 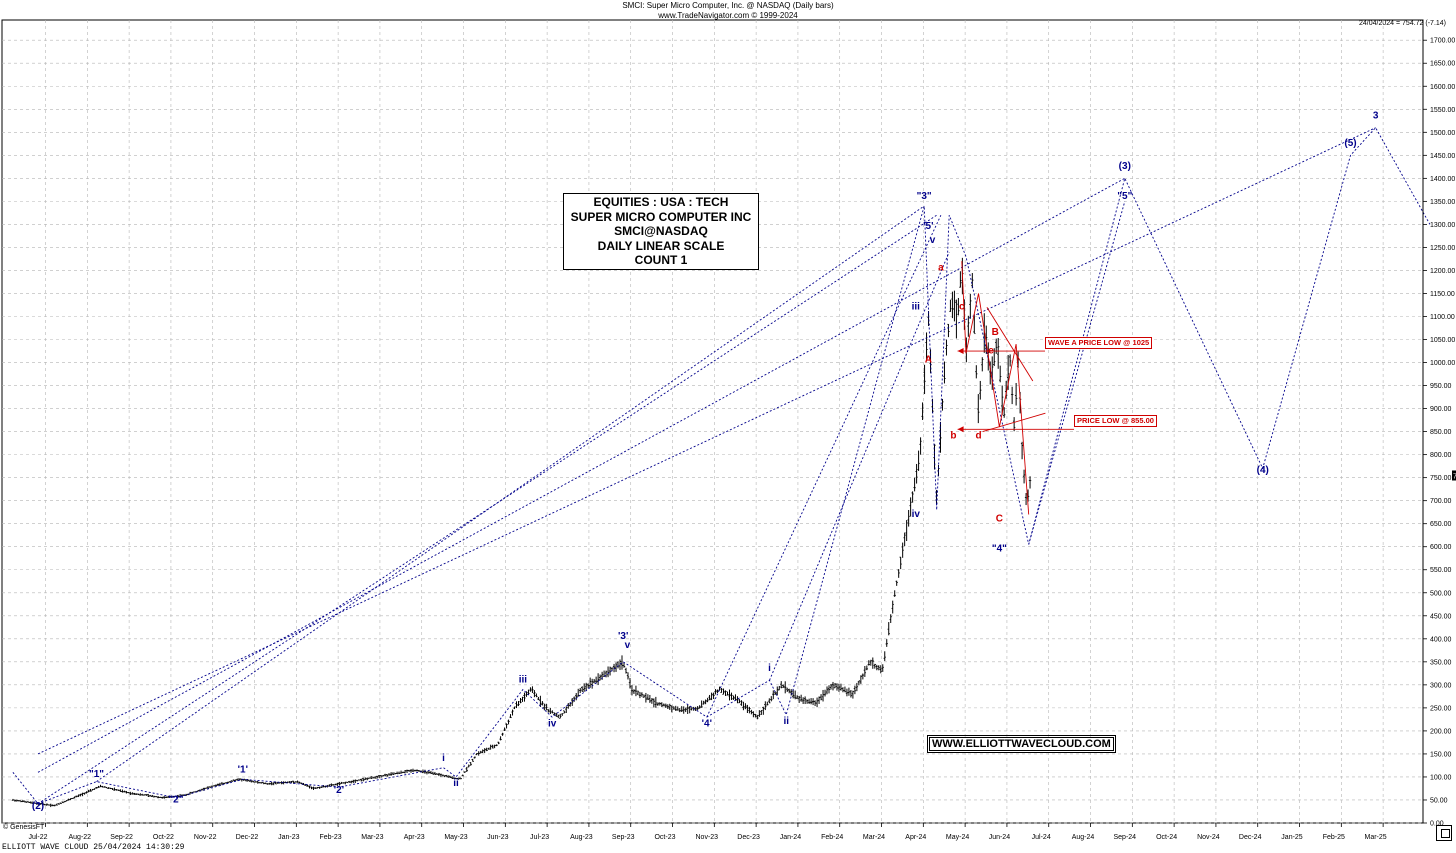 What do you see at coordinates (1441, 754) in the screenshot?
I see `y-tick-label: 150.00` at bounding box center [1441, 754].